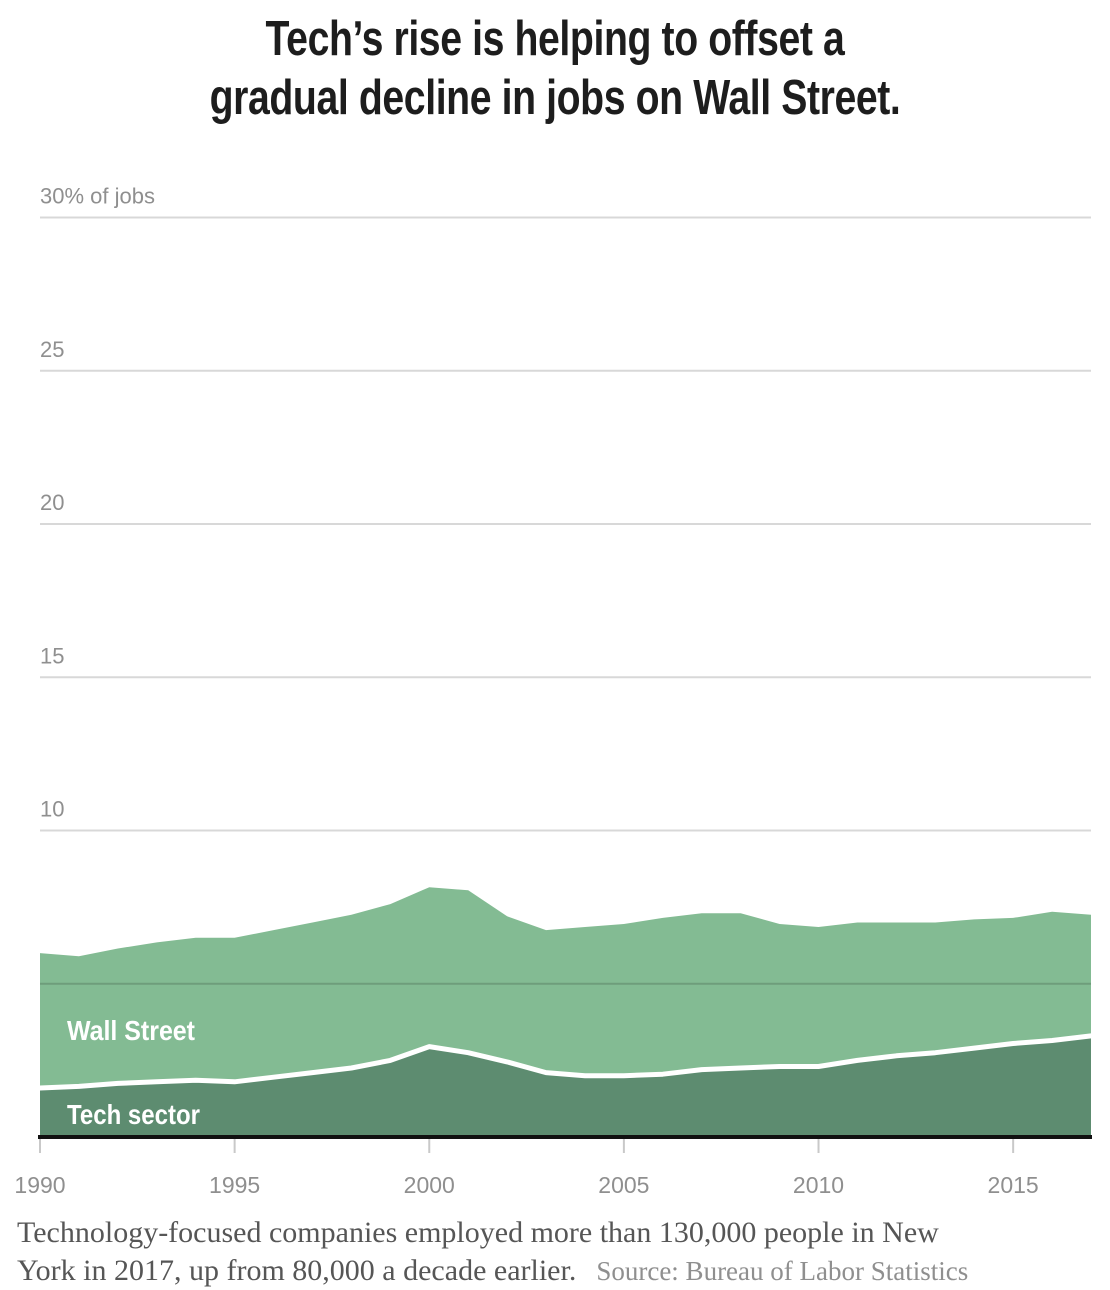 The width and height of the screenshot is (1110, 1290). Describe the element at coordinates (131, 1030) in the screenshot. I see `wall-street-area-label: Wall Street` at that location.